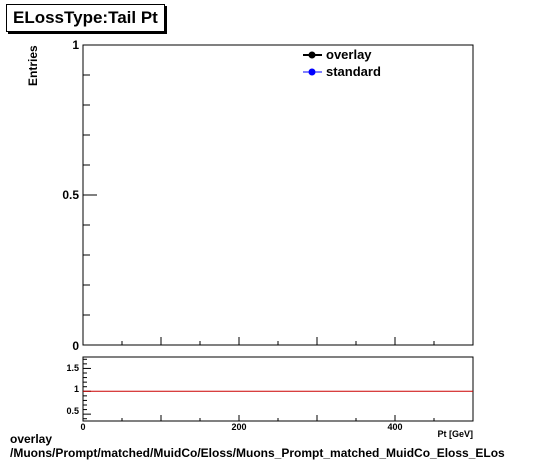 The height and width of the screenshot is (462, 546). I want to click on y-tick-label-0: 0, so click(75, 346).